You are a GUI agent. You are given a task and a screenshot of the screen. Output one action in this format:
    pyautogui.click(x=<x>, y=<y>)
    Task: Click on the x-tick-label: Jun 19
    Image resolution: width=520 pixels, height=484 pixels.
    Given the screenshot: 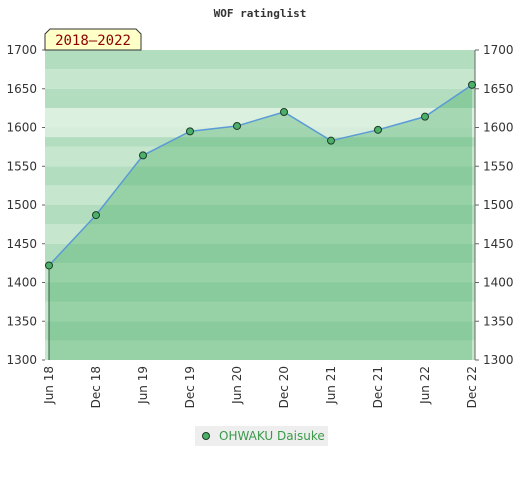 What is the action you would take?
    pyautogui.click(x=143, y=385)
    